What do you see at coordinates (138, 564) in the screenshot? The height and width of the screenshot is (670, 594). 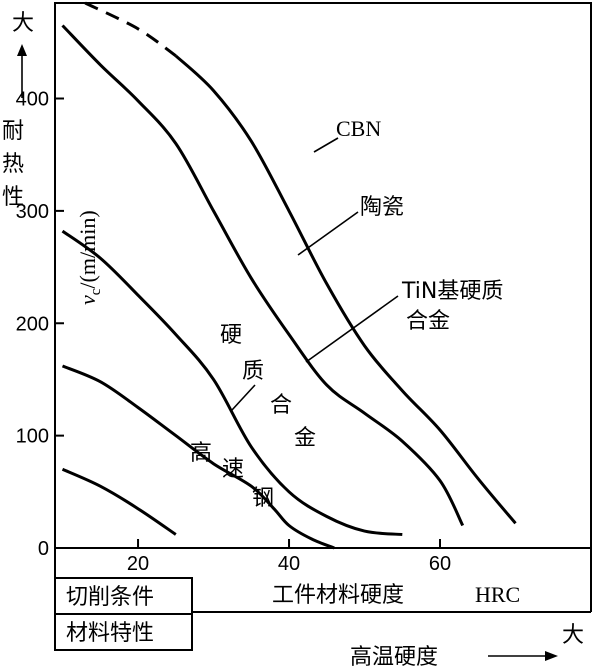 I see `x-tick-label-0: 20` at bounding box center [138, 564].